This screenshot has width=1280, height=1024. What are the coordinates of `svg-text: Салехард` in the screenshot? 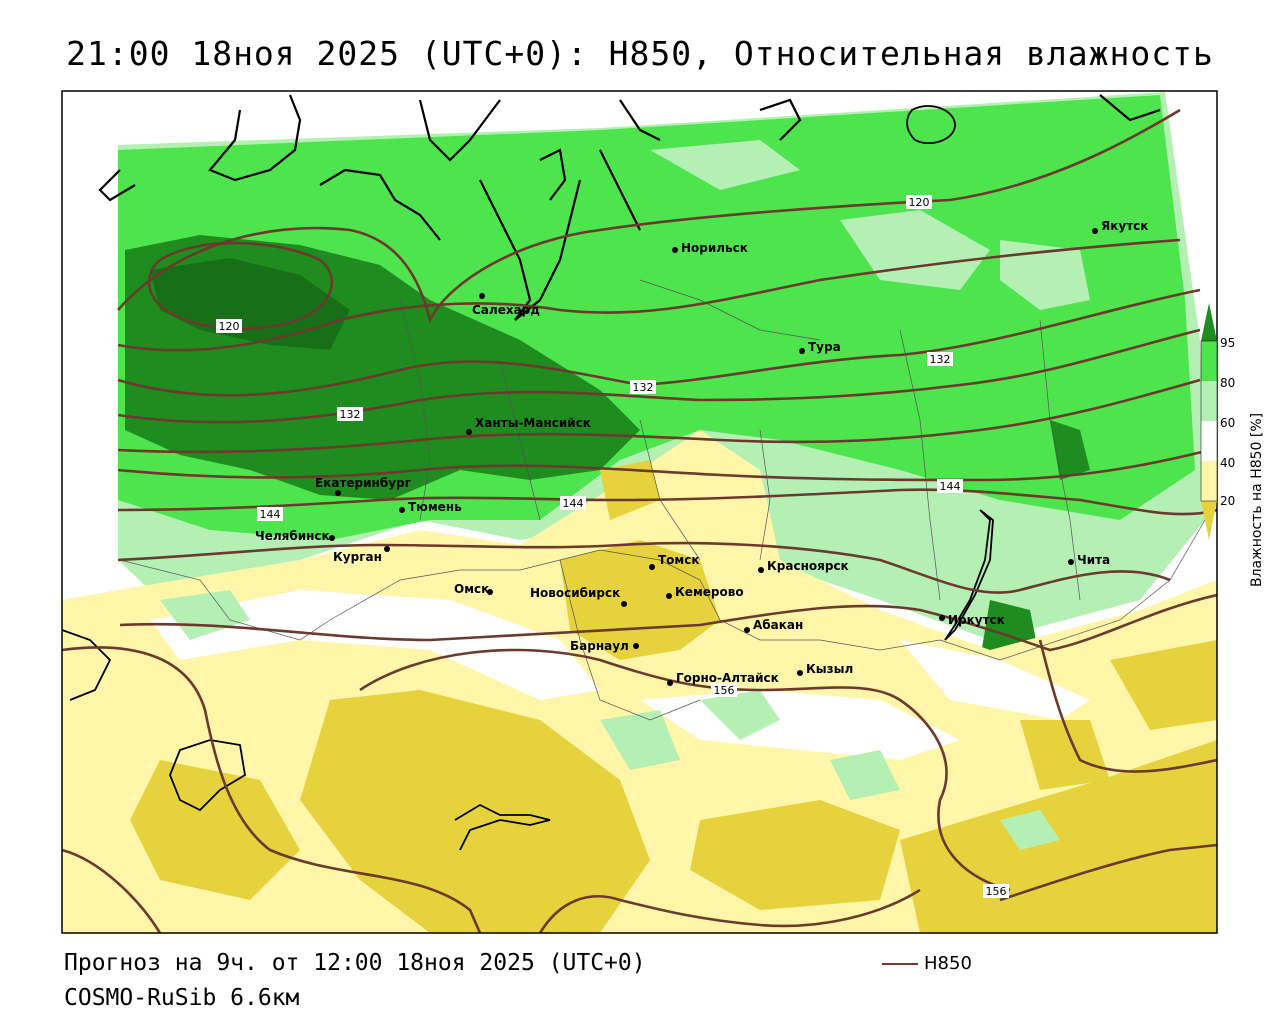 It's located at (506, 310).